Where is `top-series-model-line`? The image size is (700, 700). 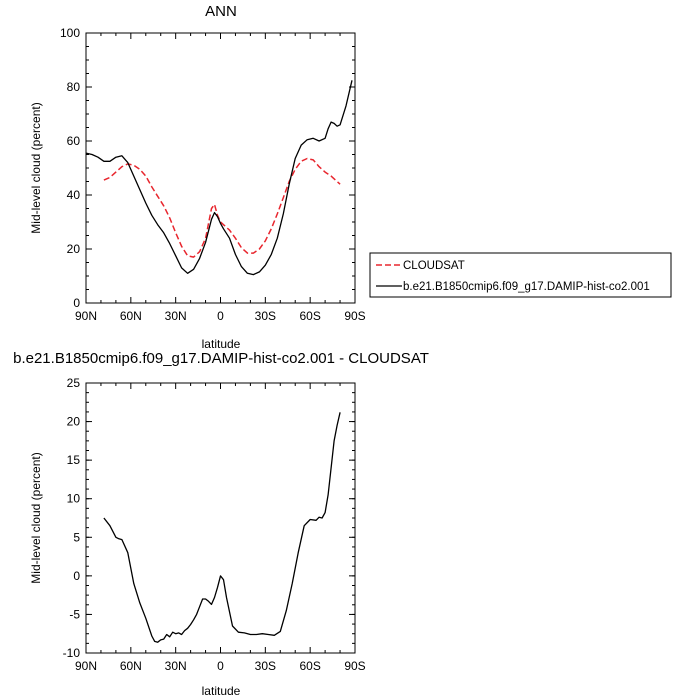 top-series-model-line is located at coordinates (219, 178).